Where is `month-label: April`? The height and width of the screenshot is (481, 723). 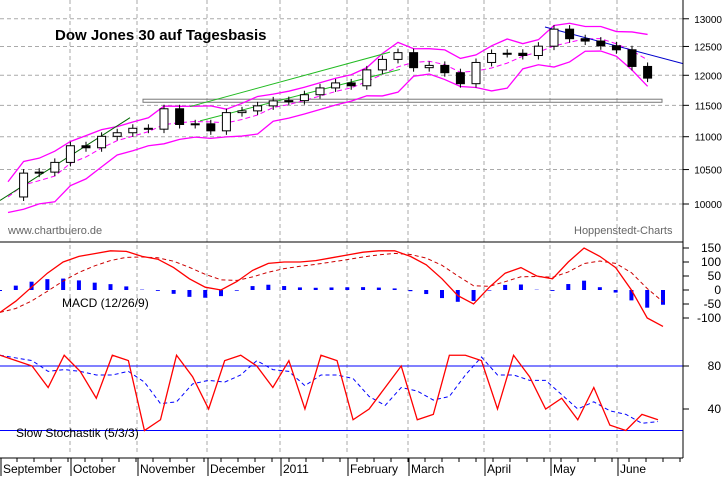 month-label: April is located at coordinates (499, 469).